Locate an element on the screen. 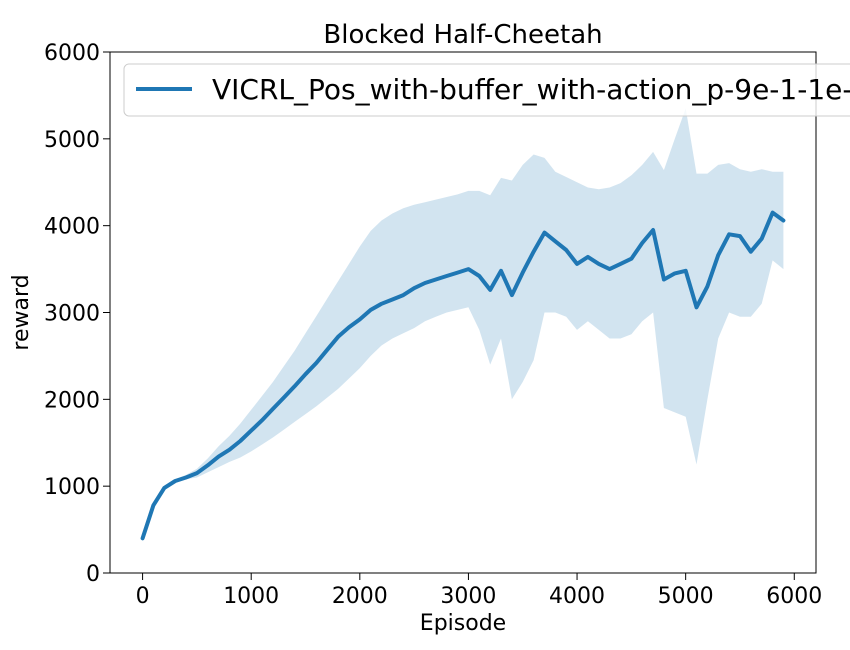 This screenshot has width=850, height=650. y-tick-label: 5000 is located at coordinates (72, 140).